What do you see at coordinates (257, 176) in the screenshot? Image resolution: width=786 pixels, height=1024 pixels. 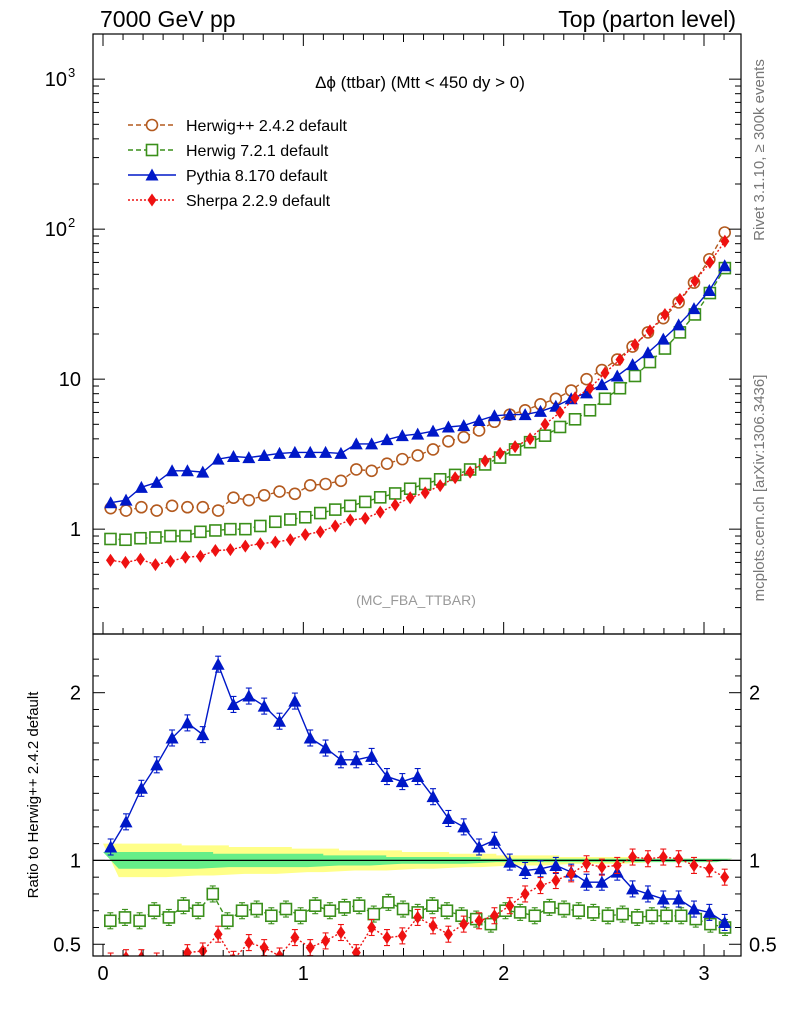 I see `legend-label: Pythia 8.170 default` at bounding box center [257, 176].